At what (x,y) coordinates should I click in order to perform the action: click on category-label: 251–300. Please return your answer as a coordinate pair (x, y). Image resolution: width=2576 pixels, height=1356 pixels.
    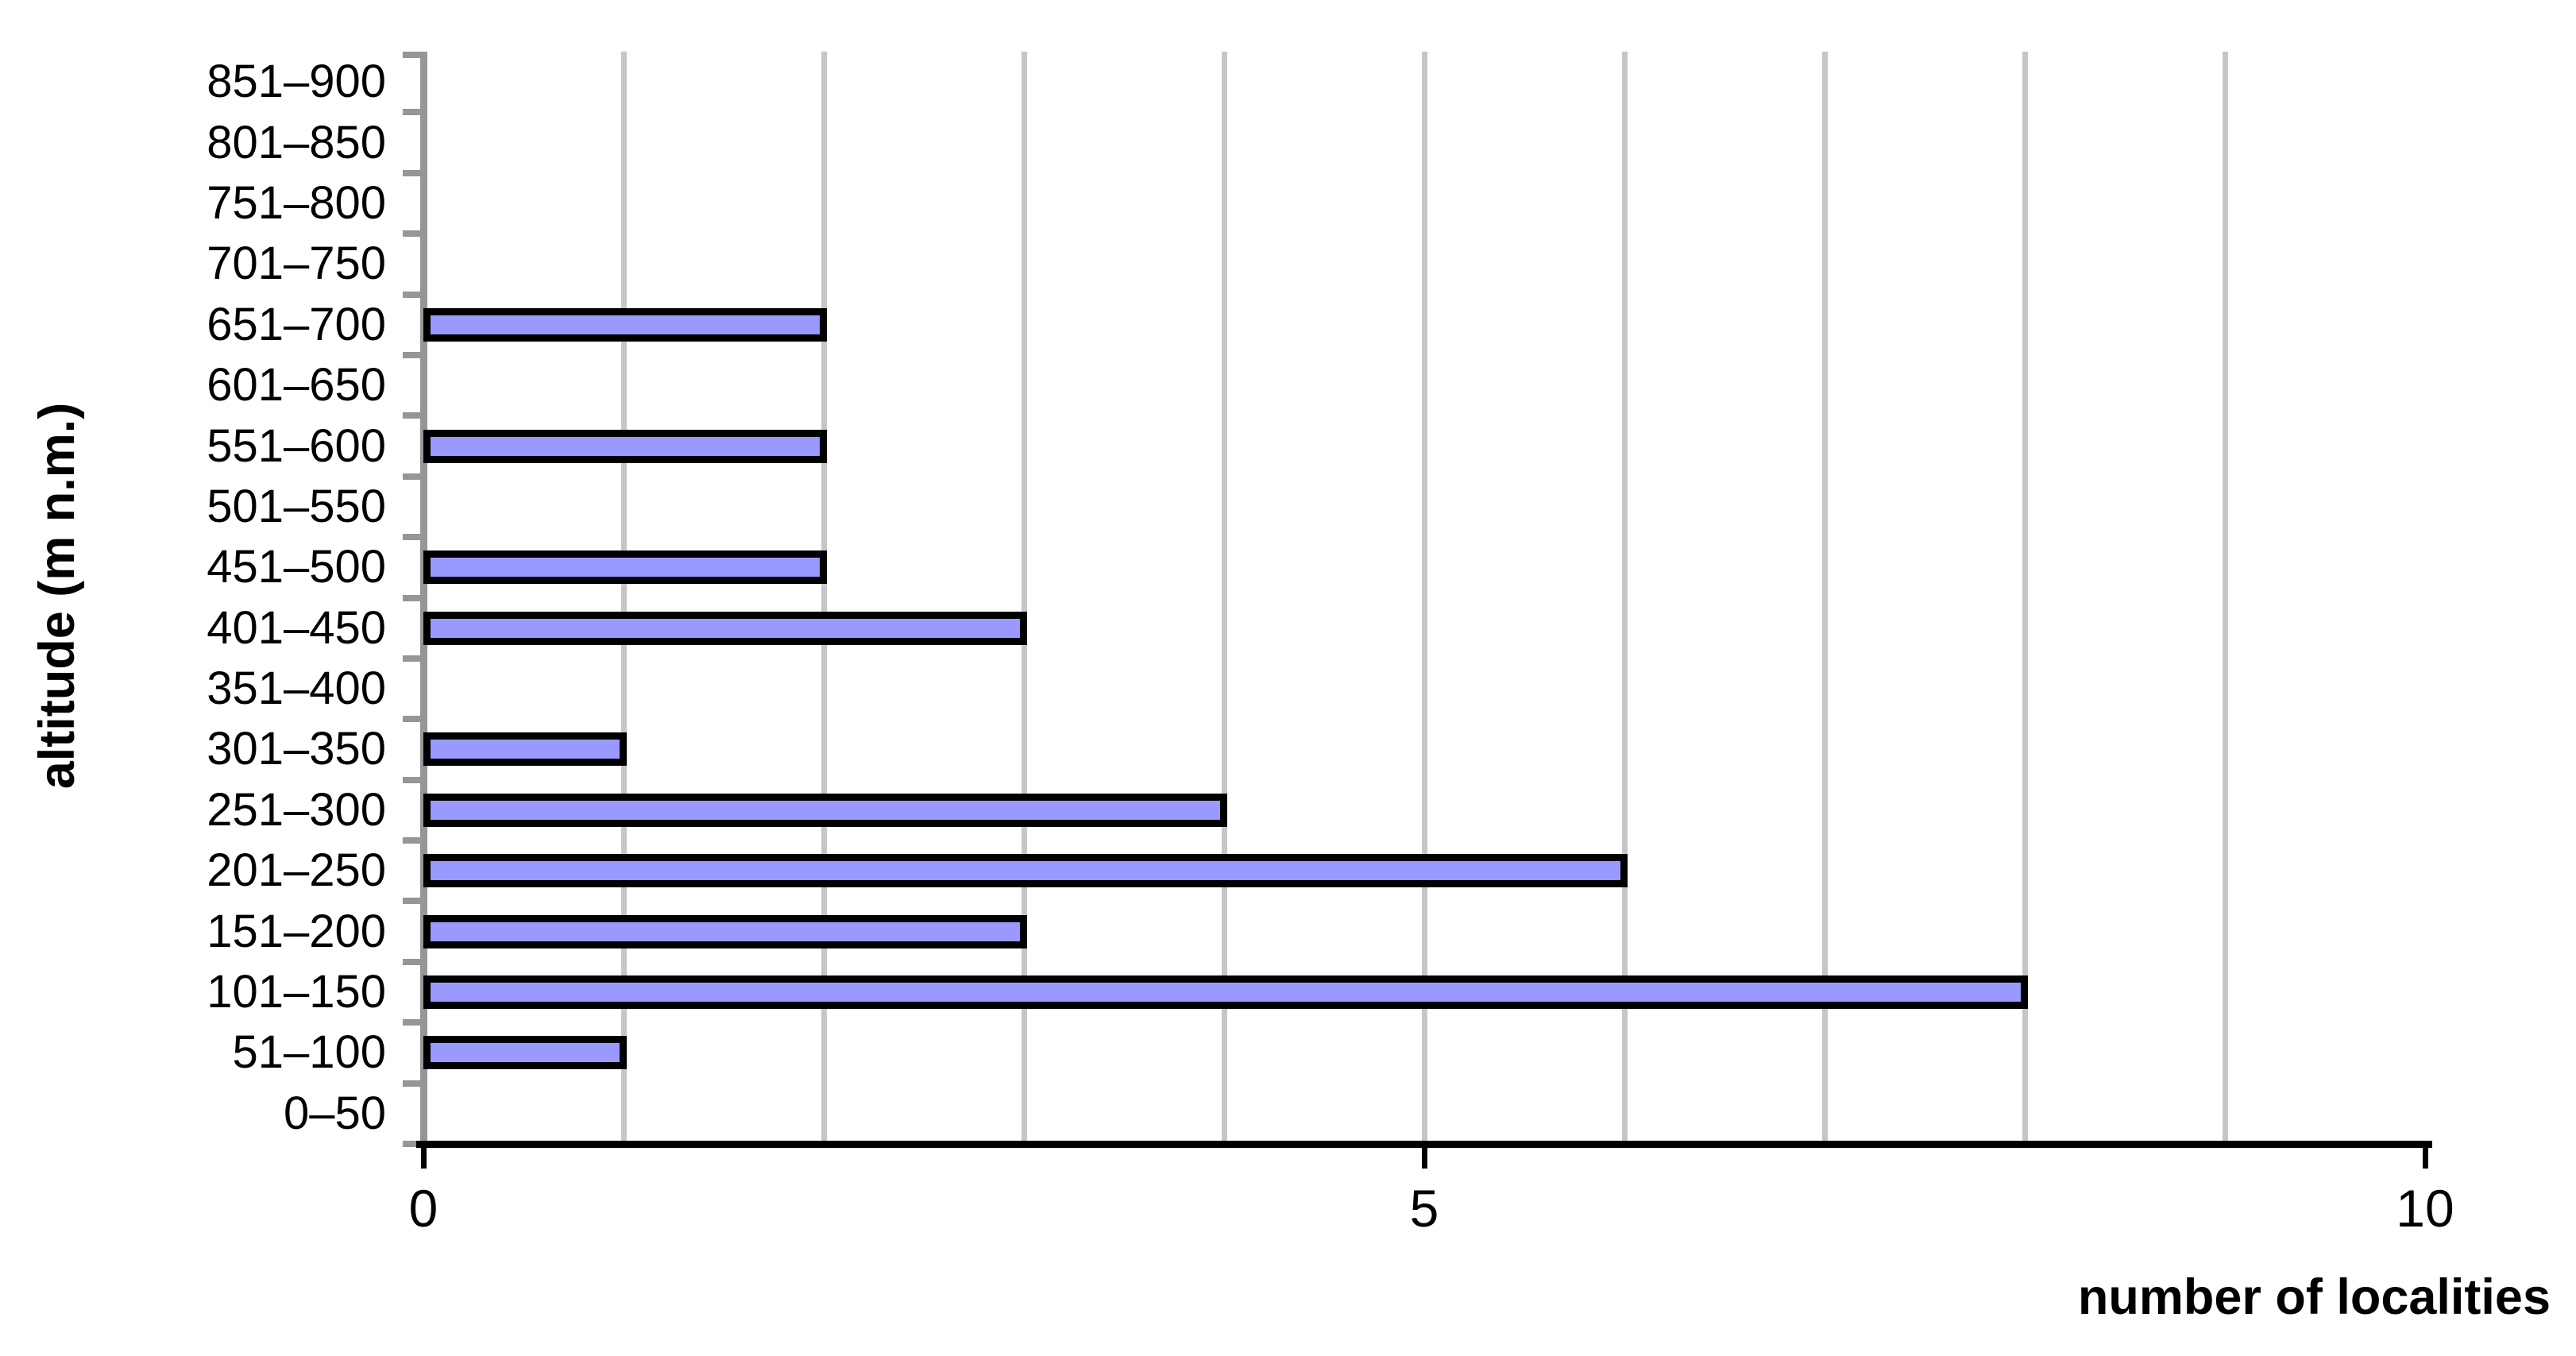
    Looking at the image, I should click on (296, 810).